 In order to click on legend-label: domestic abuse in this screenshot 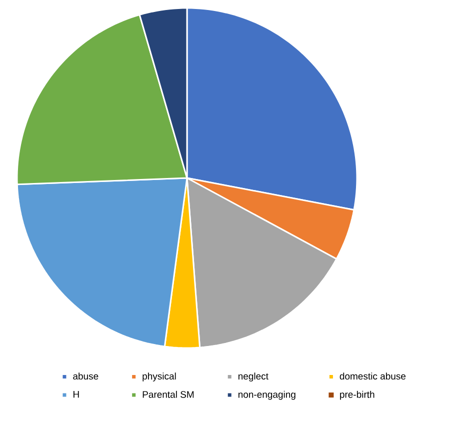, I will do `click(373, 376)`.